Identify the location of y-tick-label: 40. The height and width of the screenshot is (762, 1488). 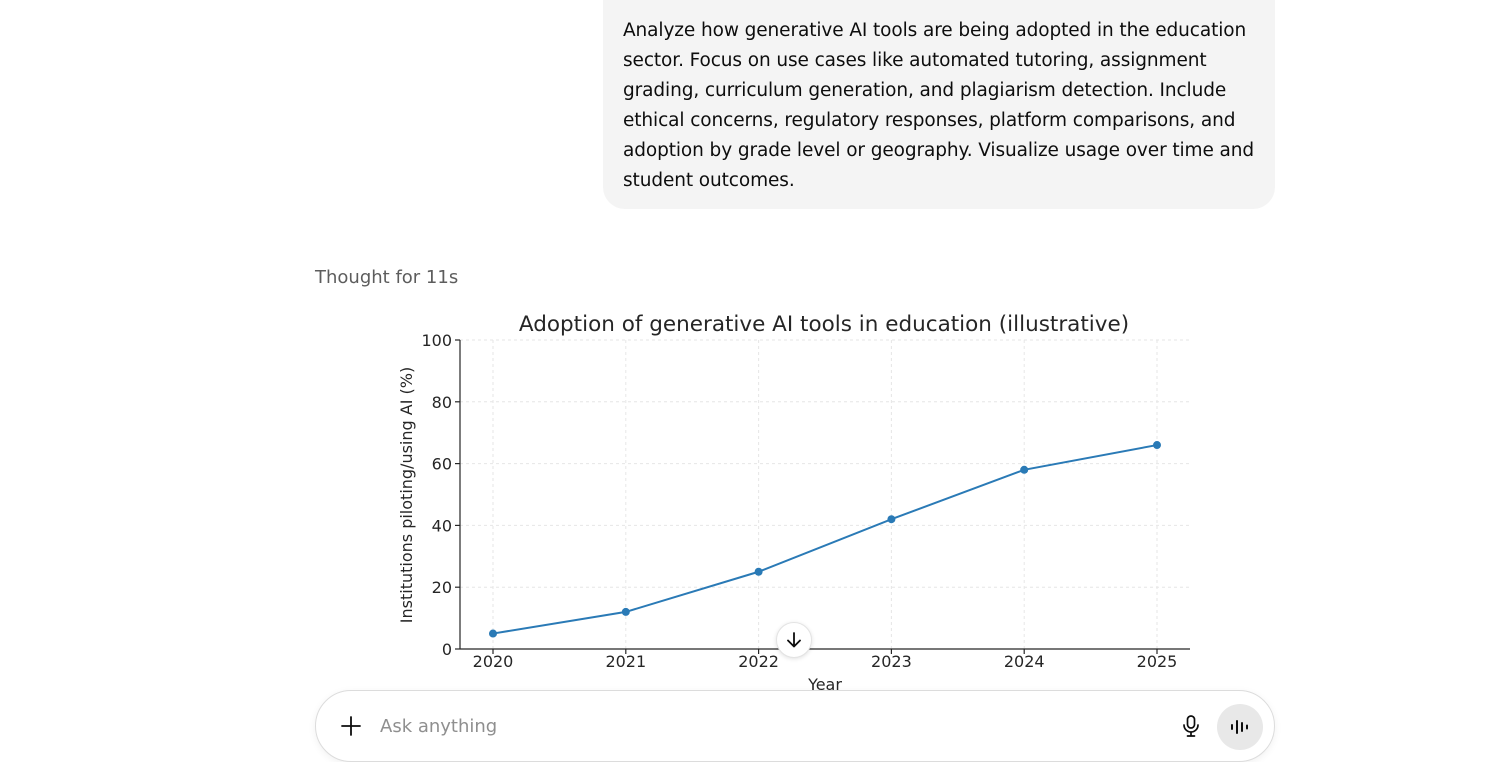
(442, 525).